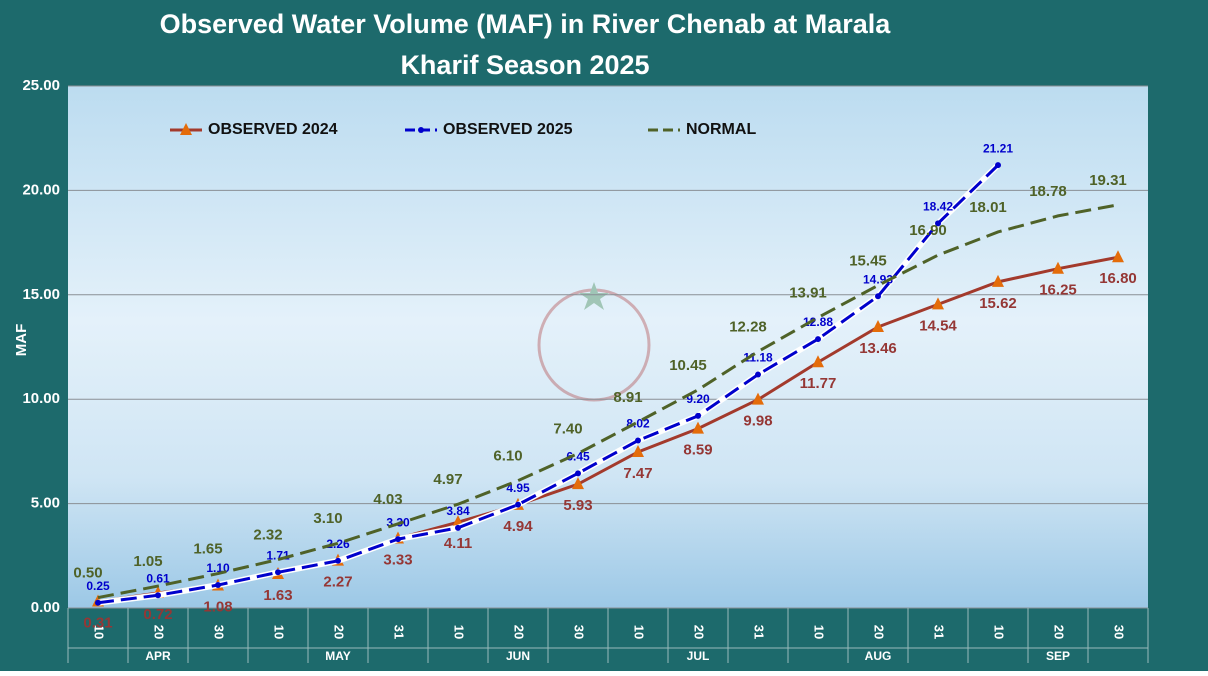  Describe the element at coordinates (868, 260) in the screenshot. I see `data-label: 15.45` at that location.